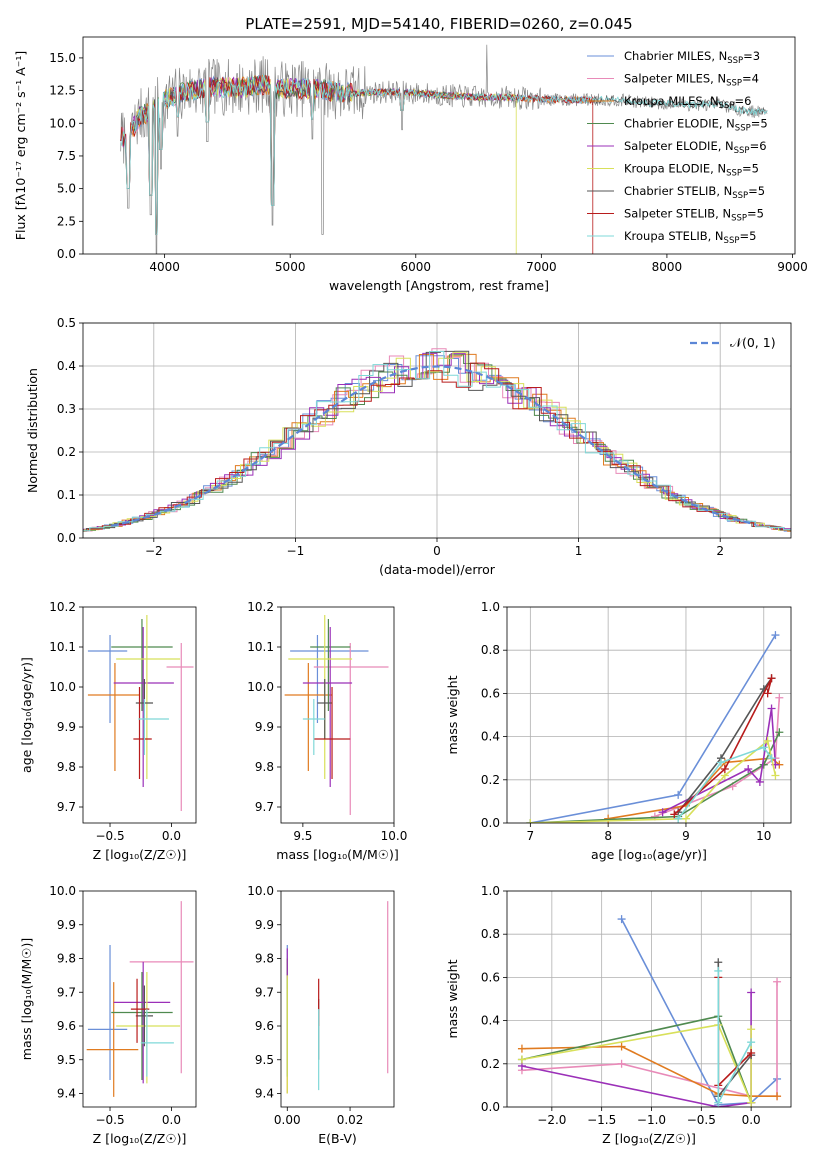  I want to click on legend-label: Salpeter STELIB, NSSP=5, so click(694, 215).